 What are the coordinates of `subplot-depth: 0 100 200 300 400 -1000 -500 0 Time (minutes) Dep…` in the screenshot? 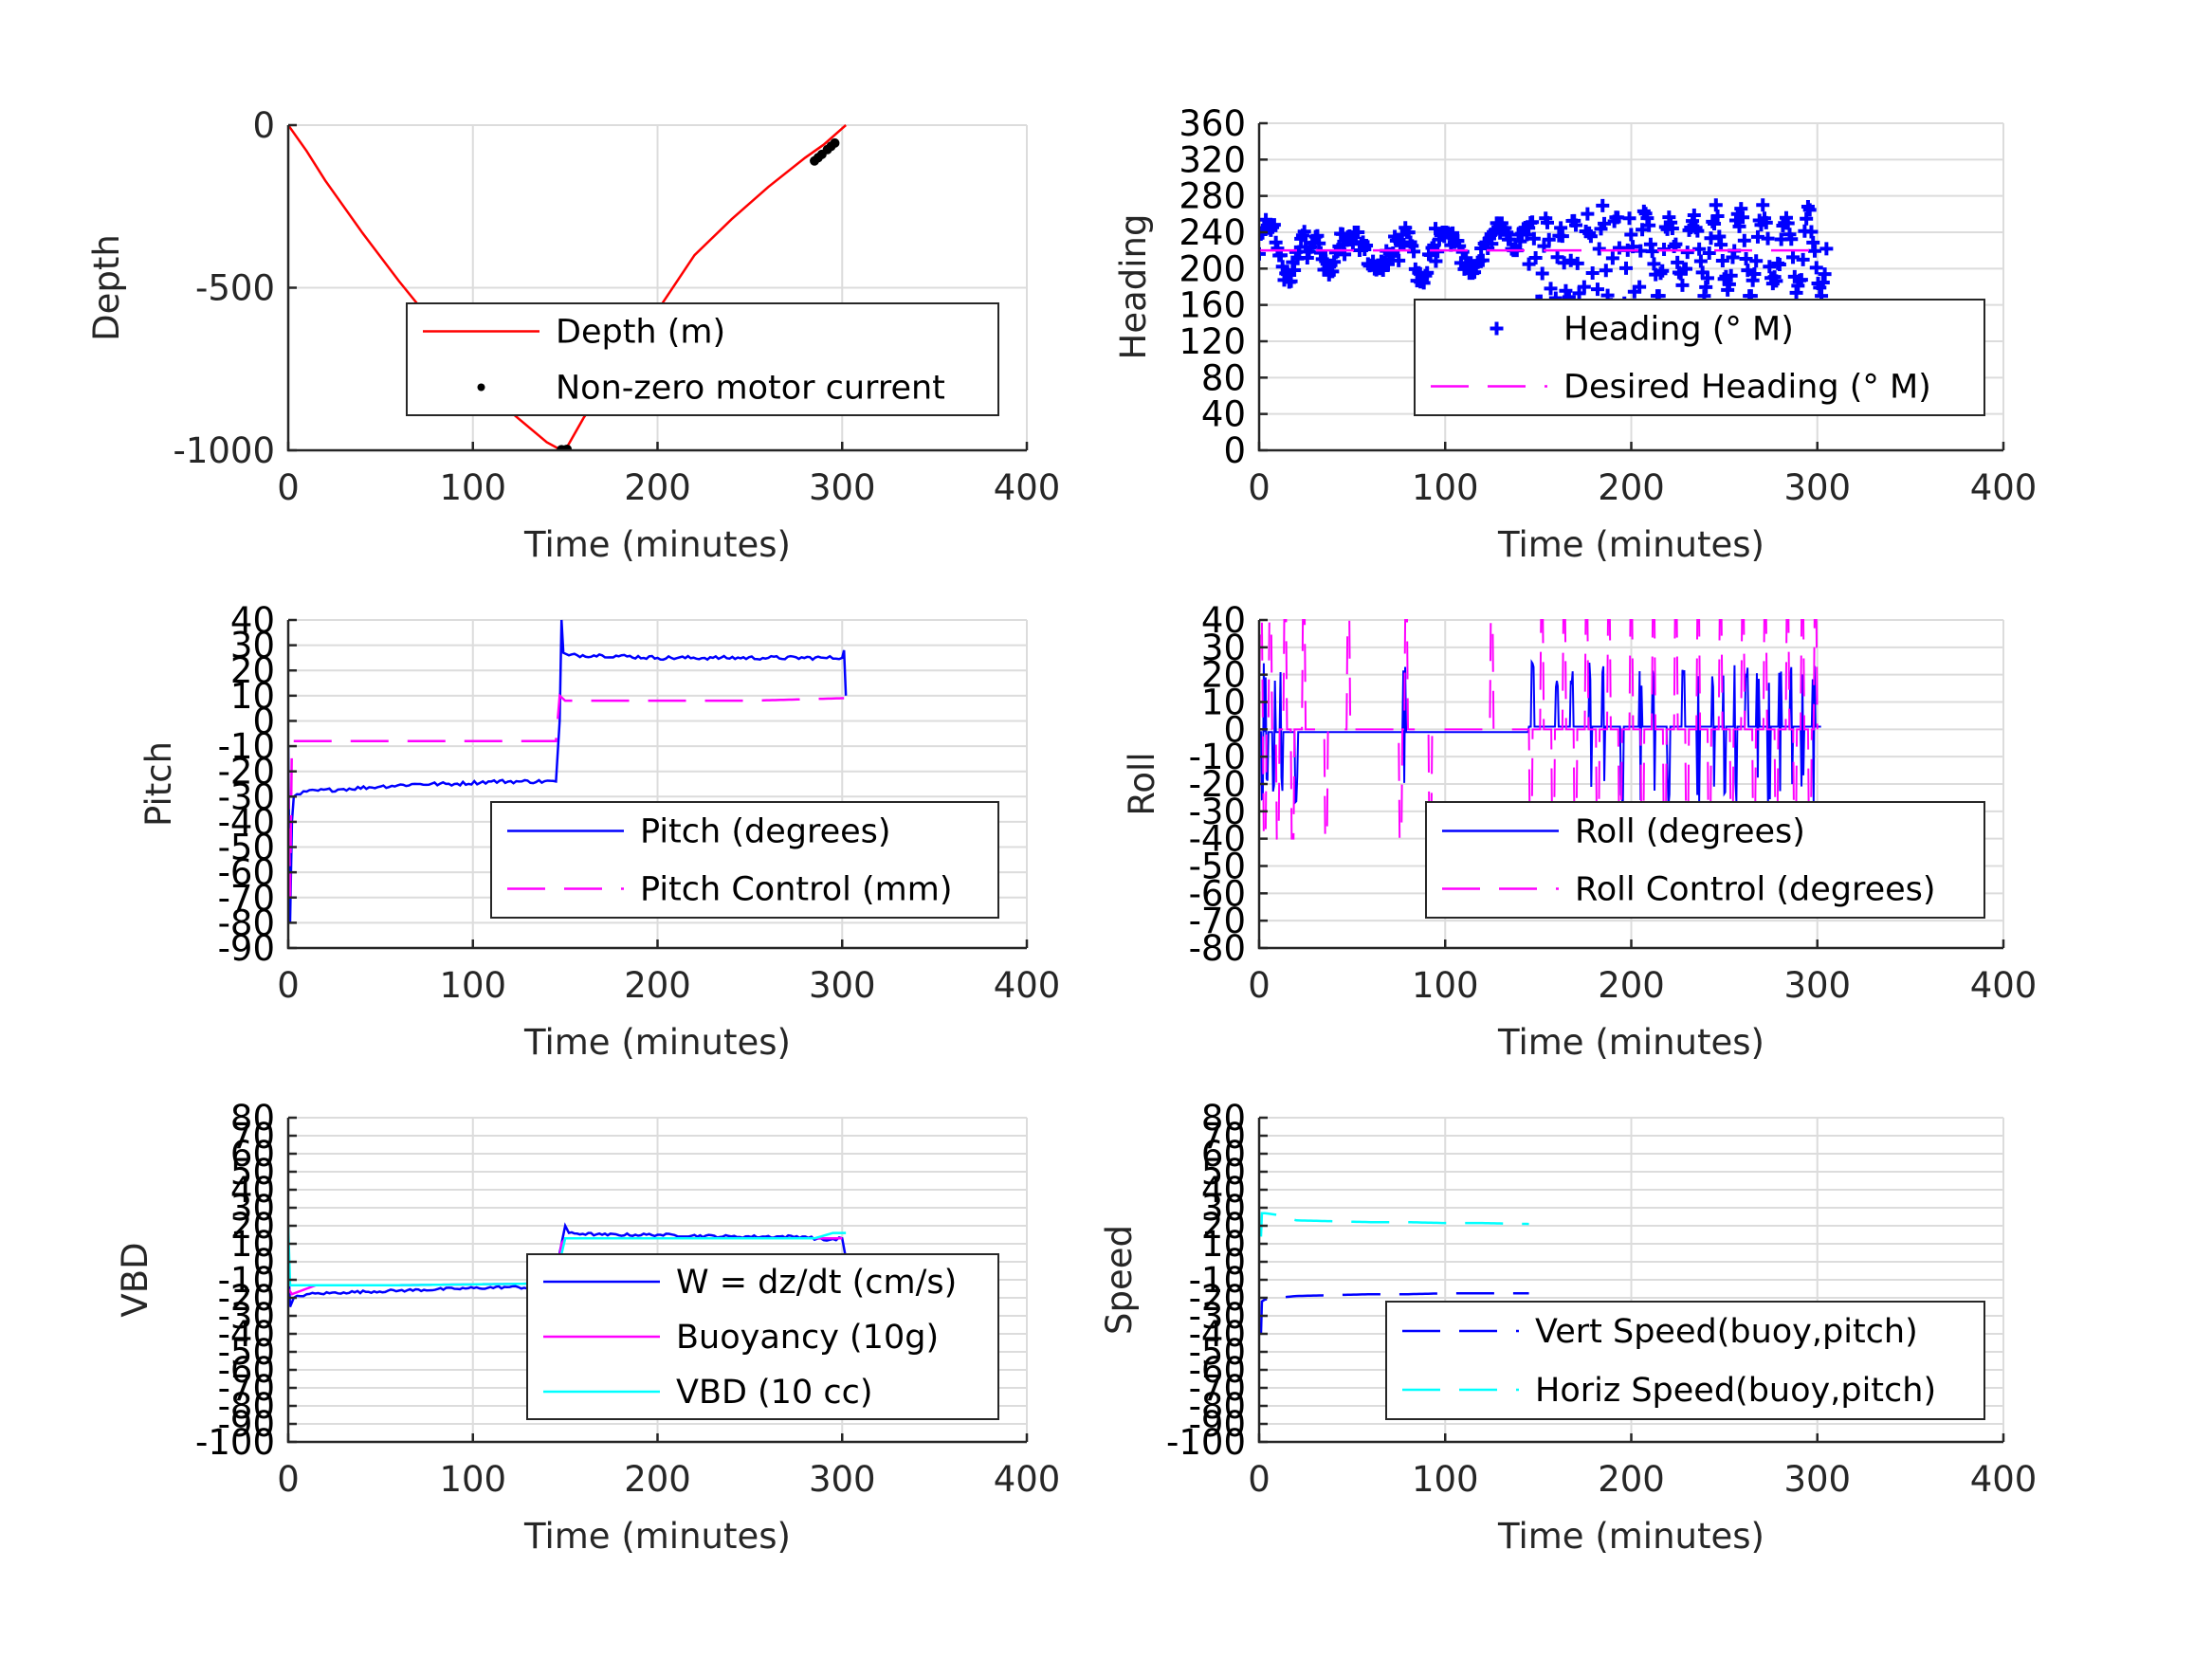 It's located at (573, 335).